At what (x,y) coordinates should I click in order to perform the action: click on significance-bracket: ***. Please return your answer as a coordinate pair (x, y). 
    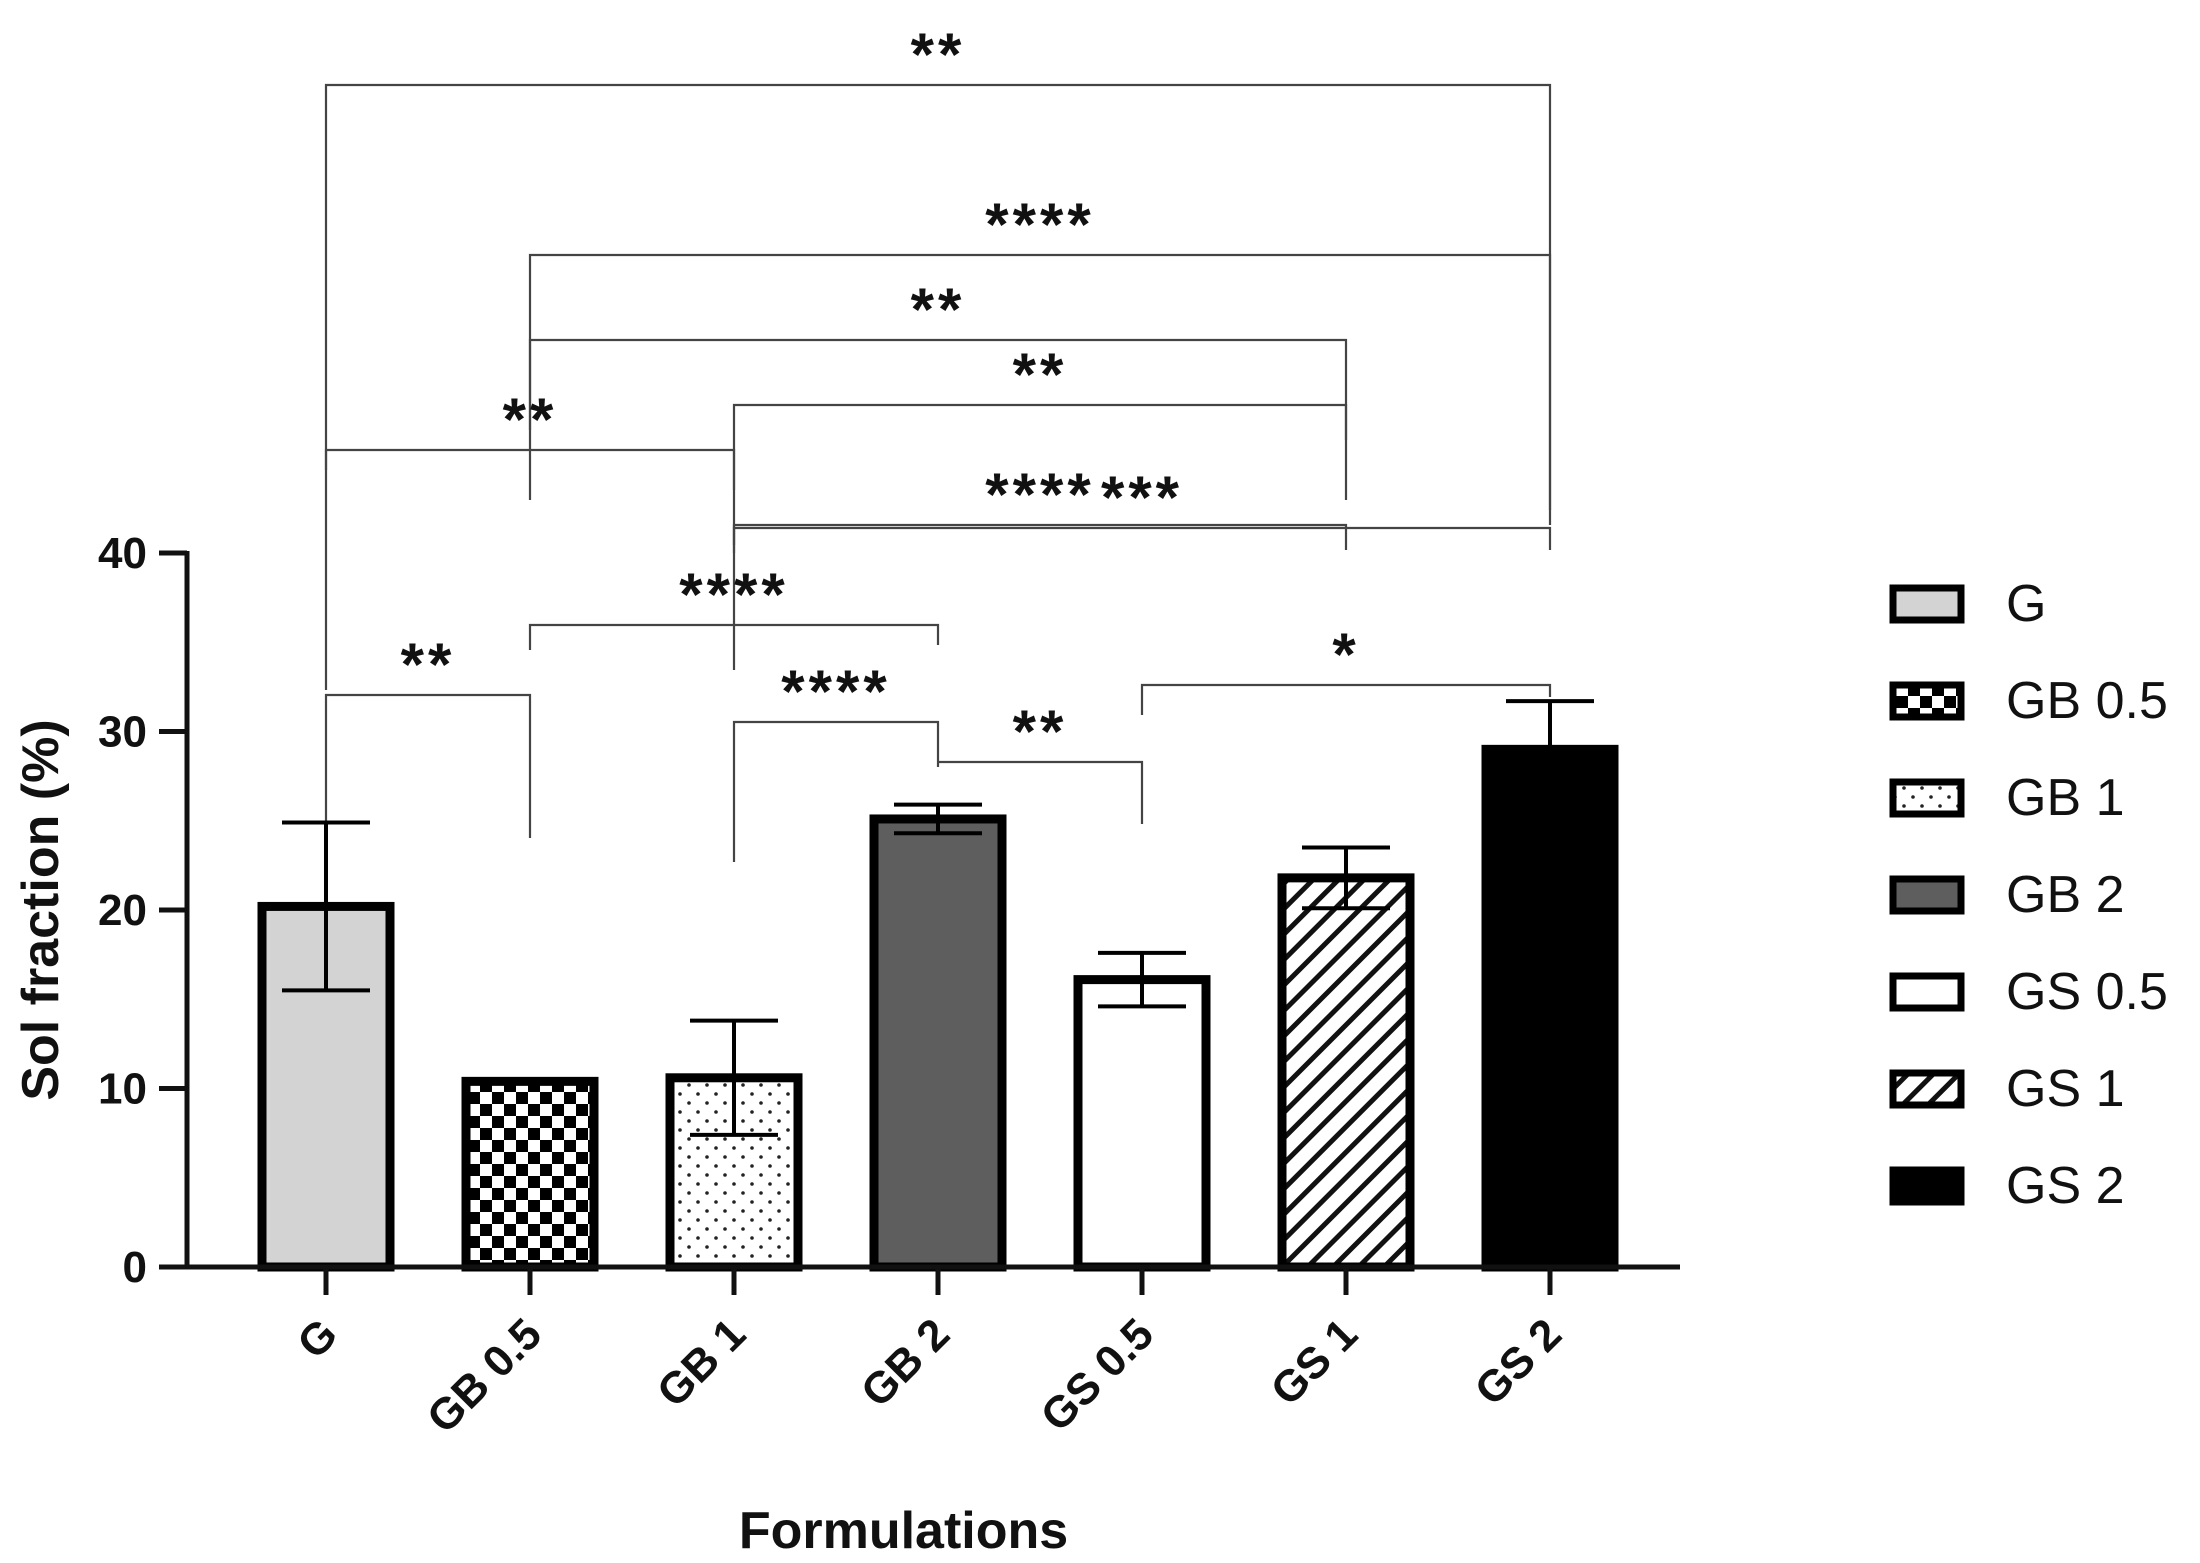
    Looking at the image, I should click on (1142, 508).